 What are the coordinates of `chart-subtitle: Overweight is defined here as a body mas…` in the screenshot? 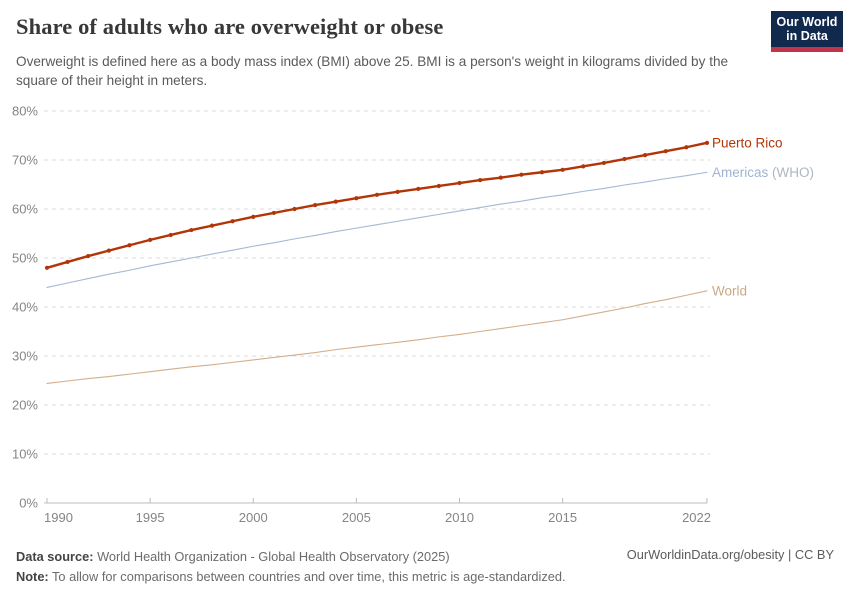 It's located at (372, 71).